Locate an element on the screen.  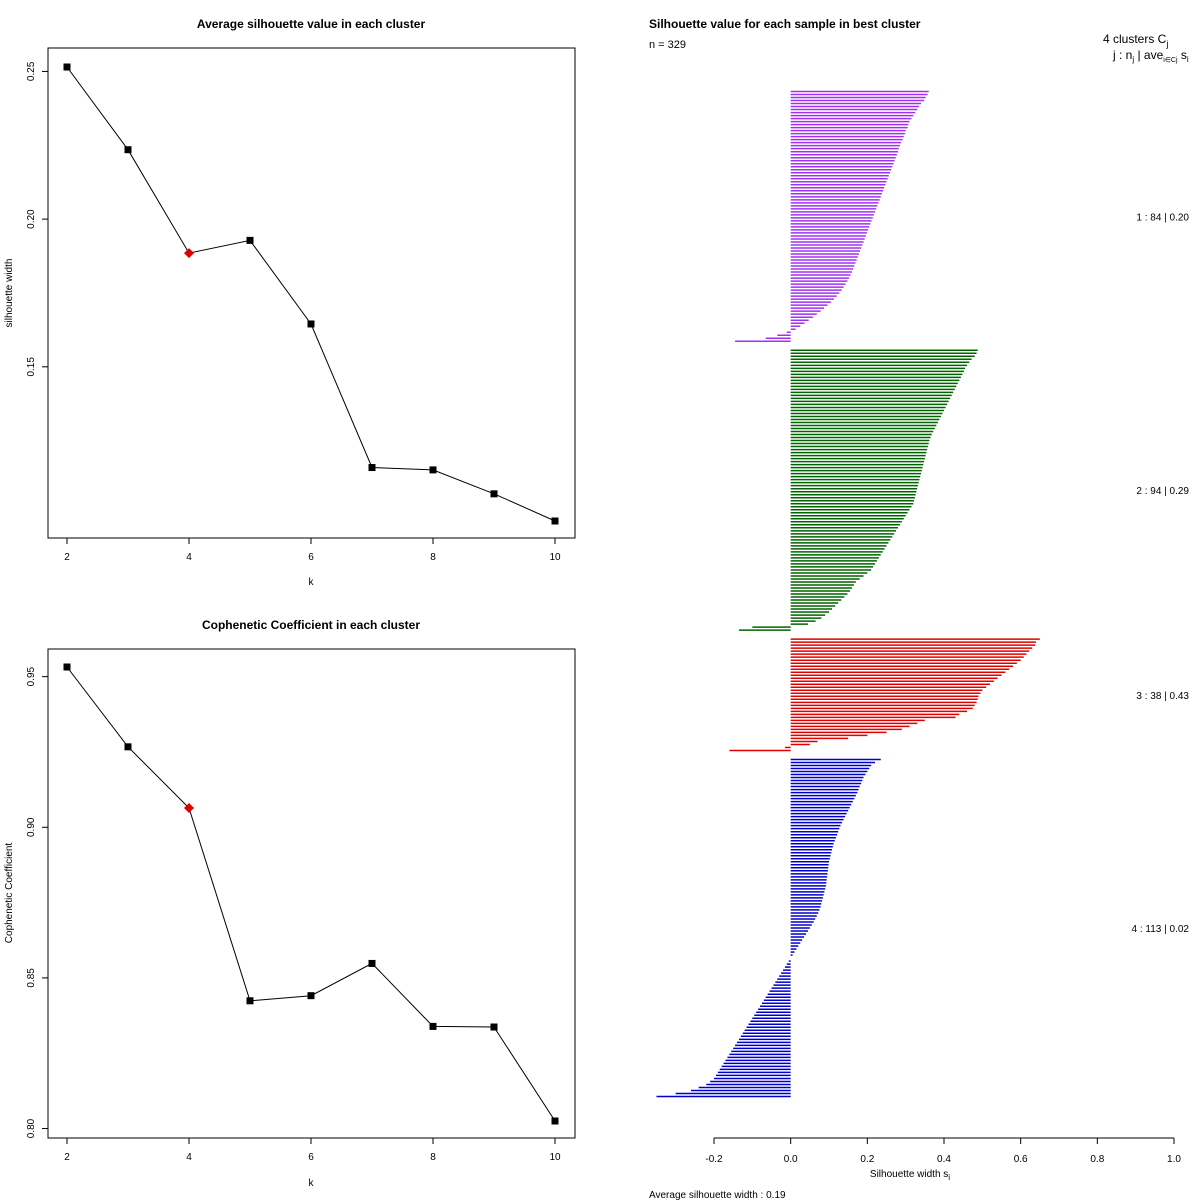
silhouette-y-axis-label: silhouette width is located at coordinates (9, 293).